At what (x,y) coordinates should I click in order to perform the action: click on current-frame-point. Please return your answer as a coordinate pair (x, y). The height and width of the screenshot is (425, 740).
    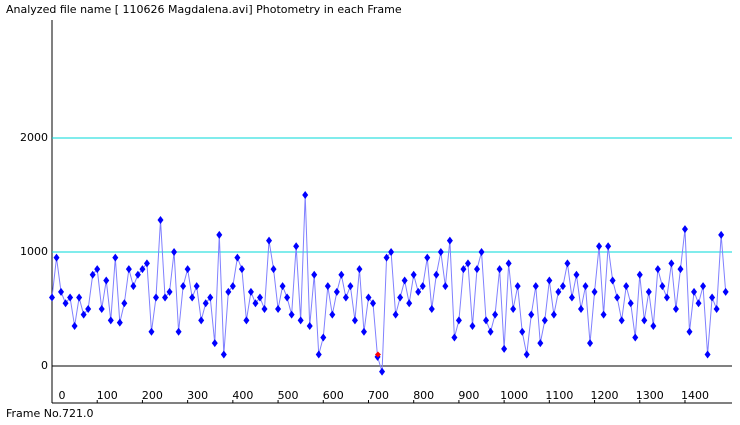
    Looking at the image, I should click on (377, 354).